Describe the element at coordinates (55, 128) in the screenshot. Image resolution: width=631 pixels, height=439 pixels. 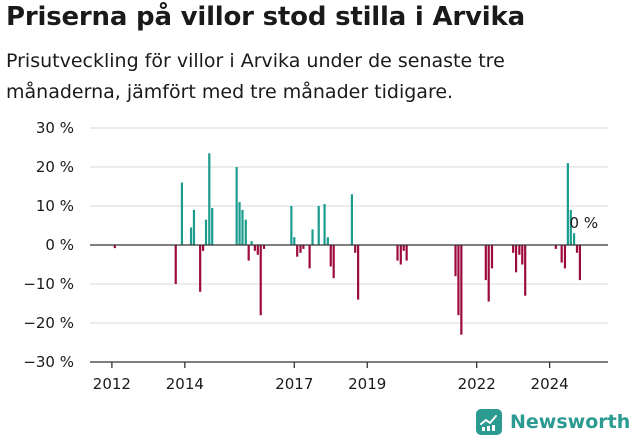
I see `y-tick-label: 30 %` at that location.